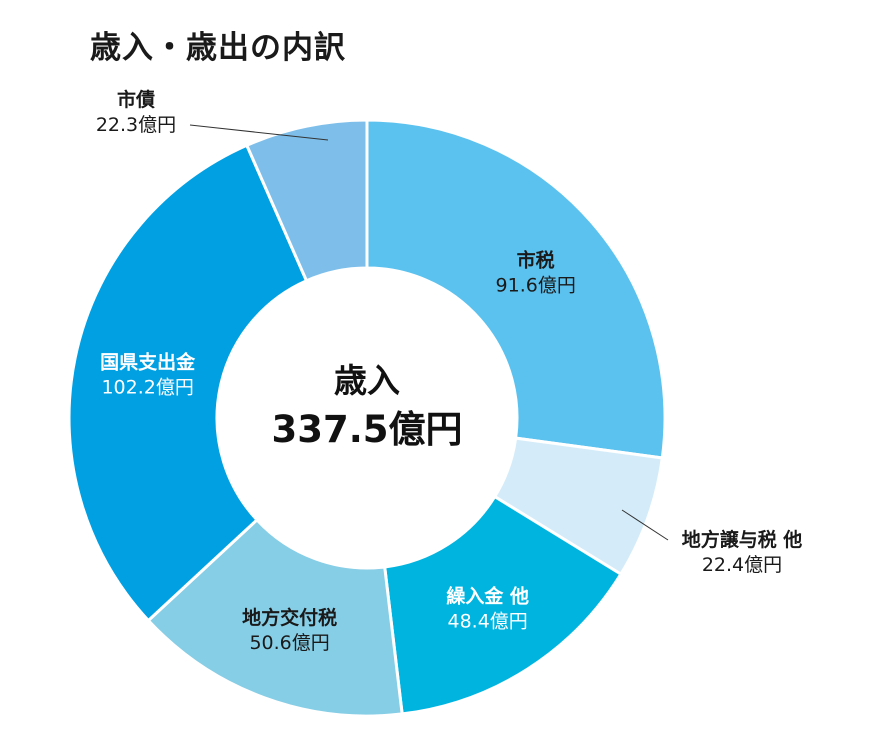  I want to click on slice-kurikomikin-ta, so click(503, 605).